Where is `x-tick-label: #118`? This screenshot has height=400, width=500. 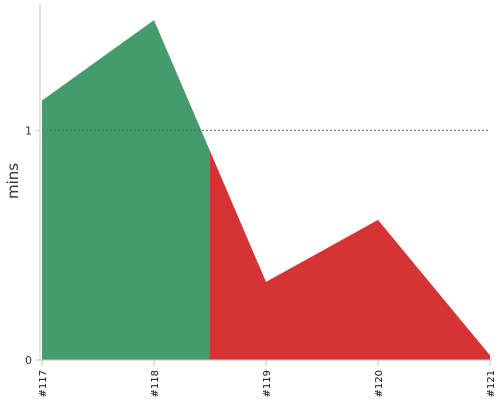 x-tick-label: #118 is located at coordinates (155, 383).